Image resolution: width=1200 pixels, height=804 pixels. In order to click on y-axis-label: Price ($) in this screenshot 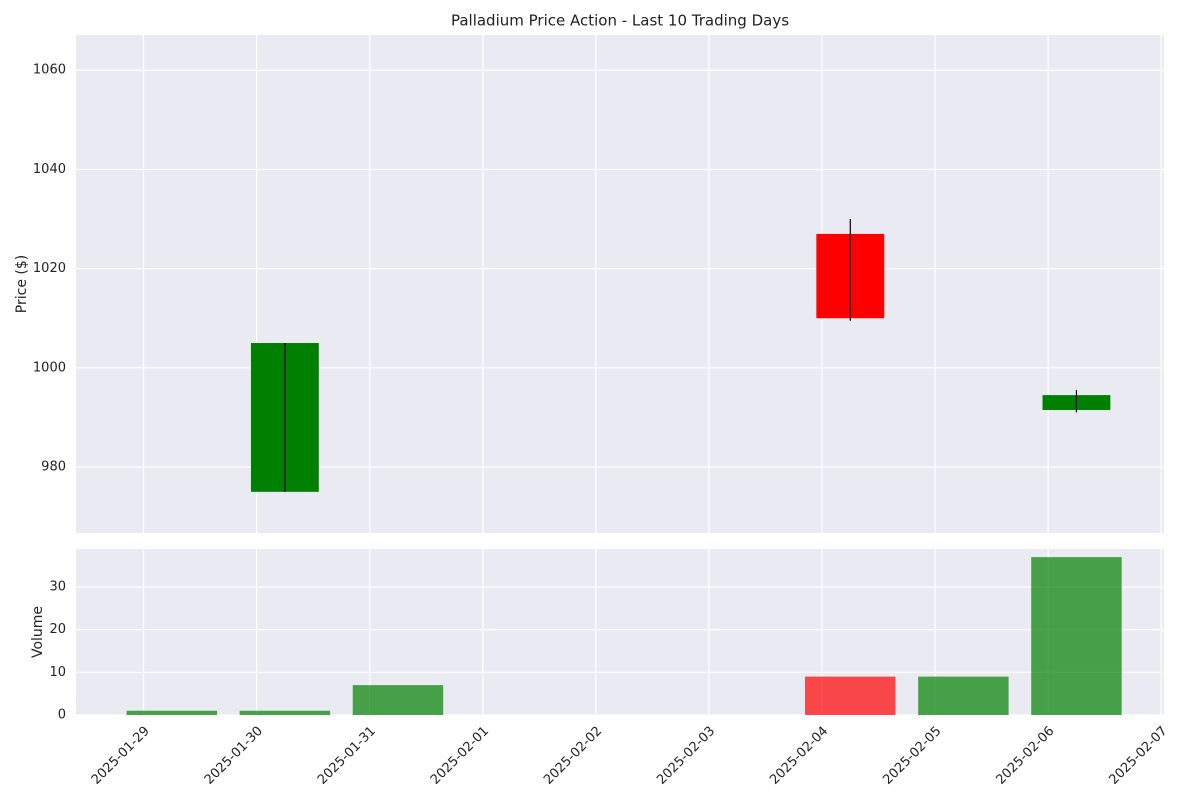, I will do `click(22, 284)`.